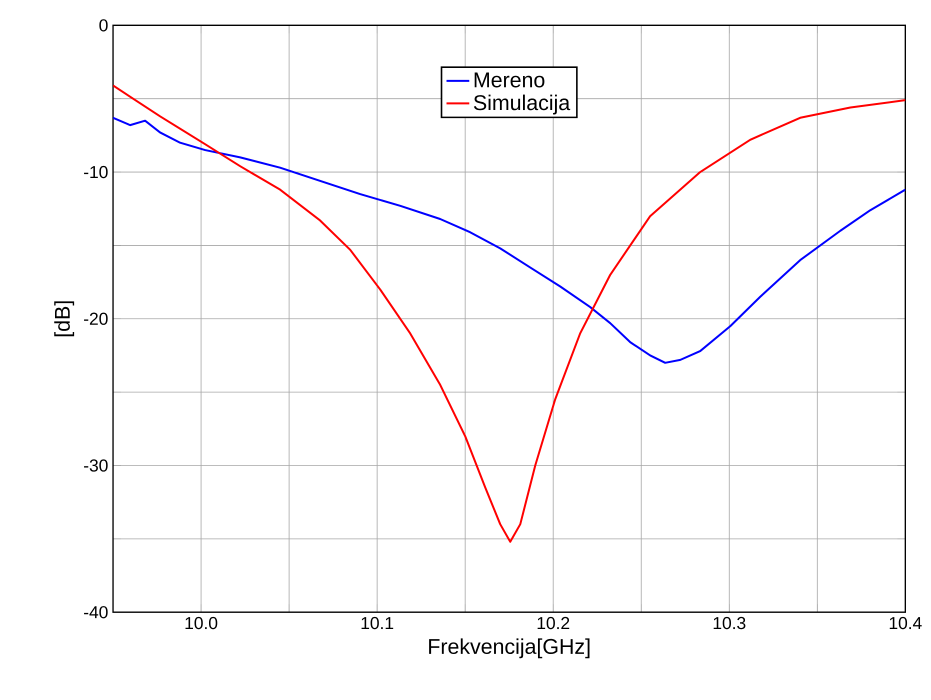 The width and height of the screenshot is (931, 700). I want to click on x-tick-label: 10.1, so click(378, 623).